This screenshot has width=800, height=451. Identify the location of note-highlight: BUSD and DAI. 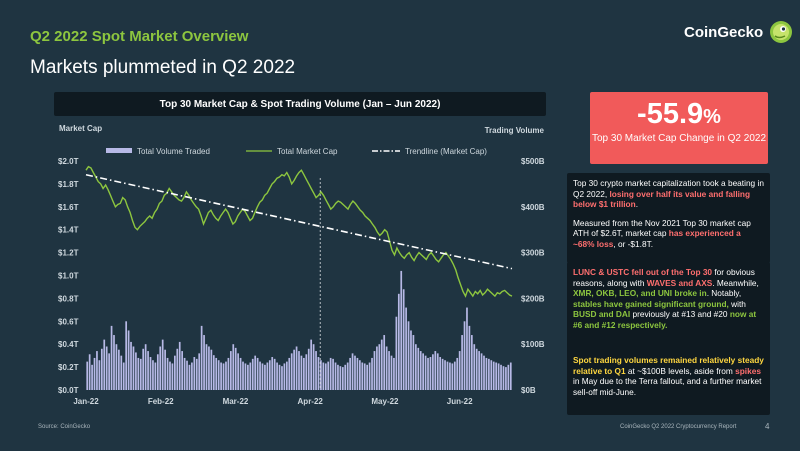
(602, 314).